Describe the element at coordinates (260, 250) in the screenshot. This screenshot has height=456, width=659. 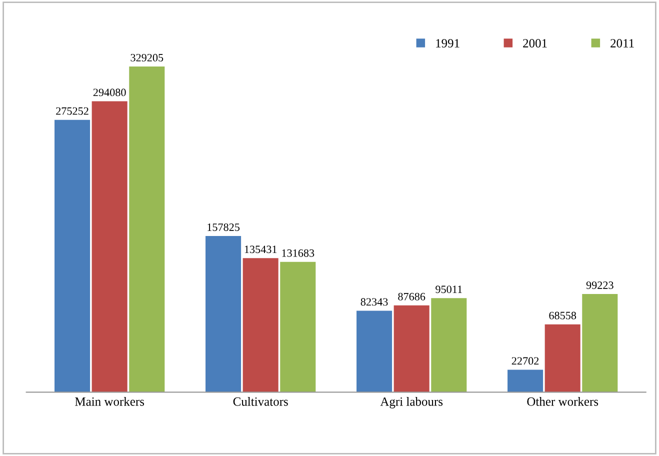
I see `data-label: 135431` at that location.